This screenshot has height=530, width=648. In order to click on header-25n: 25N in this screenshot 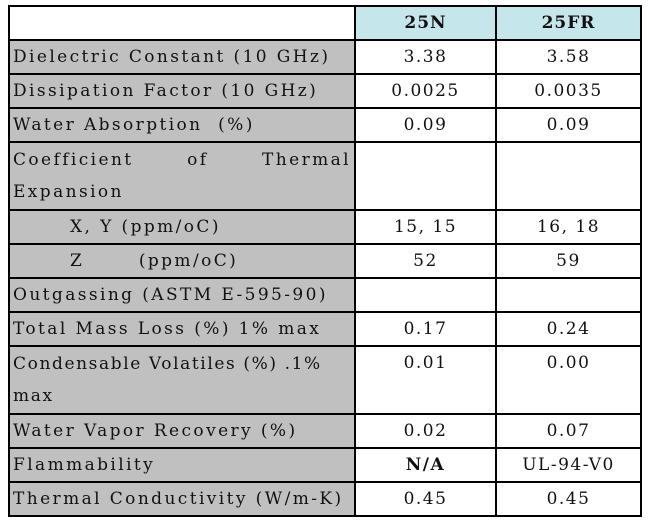, I will do `click(425, 23)`.